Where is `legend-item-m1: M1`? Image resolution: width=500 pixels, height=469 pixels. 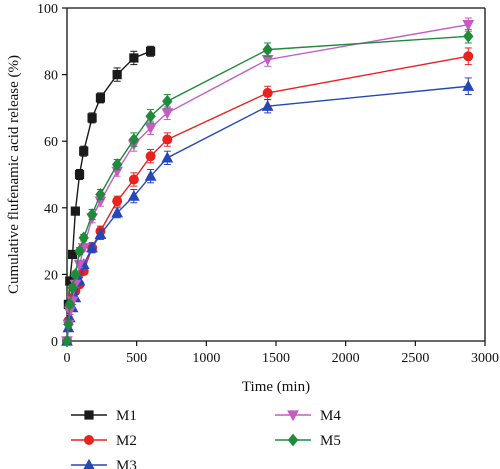
legend-item-m1: M1 is located at coordinates (104, 416).